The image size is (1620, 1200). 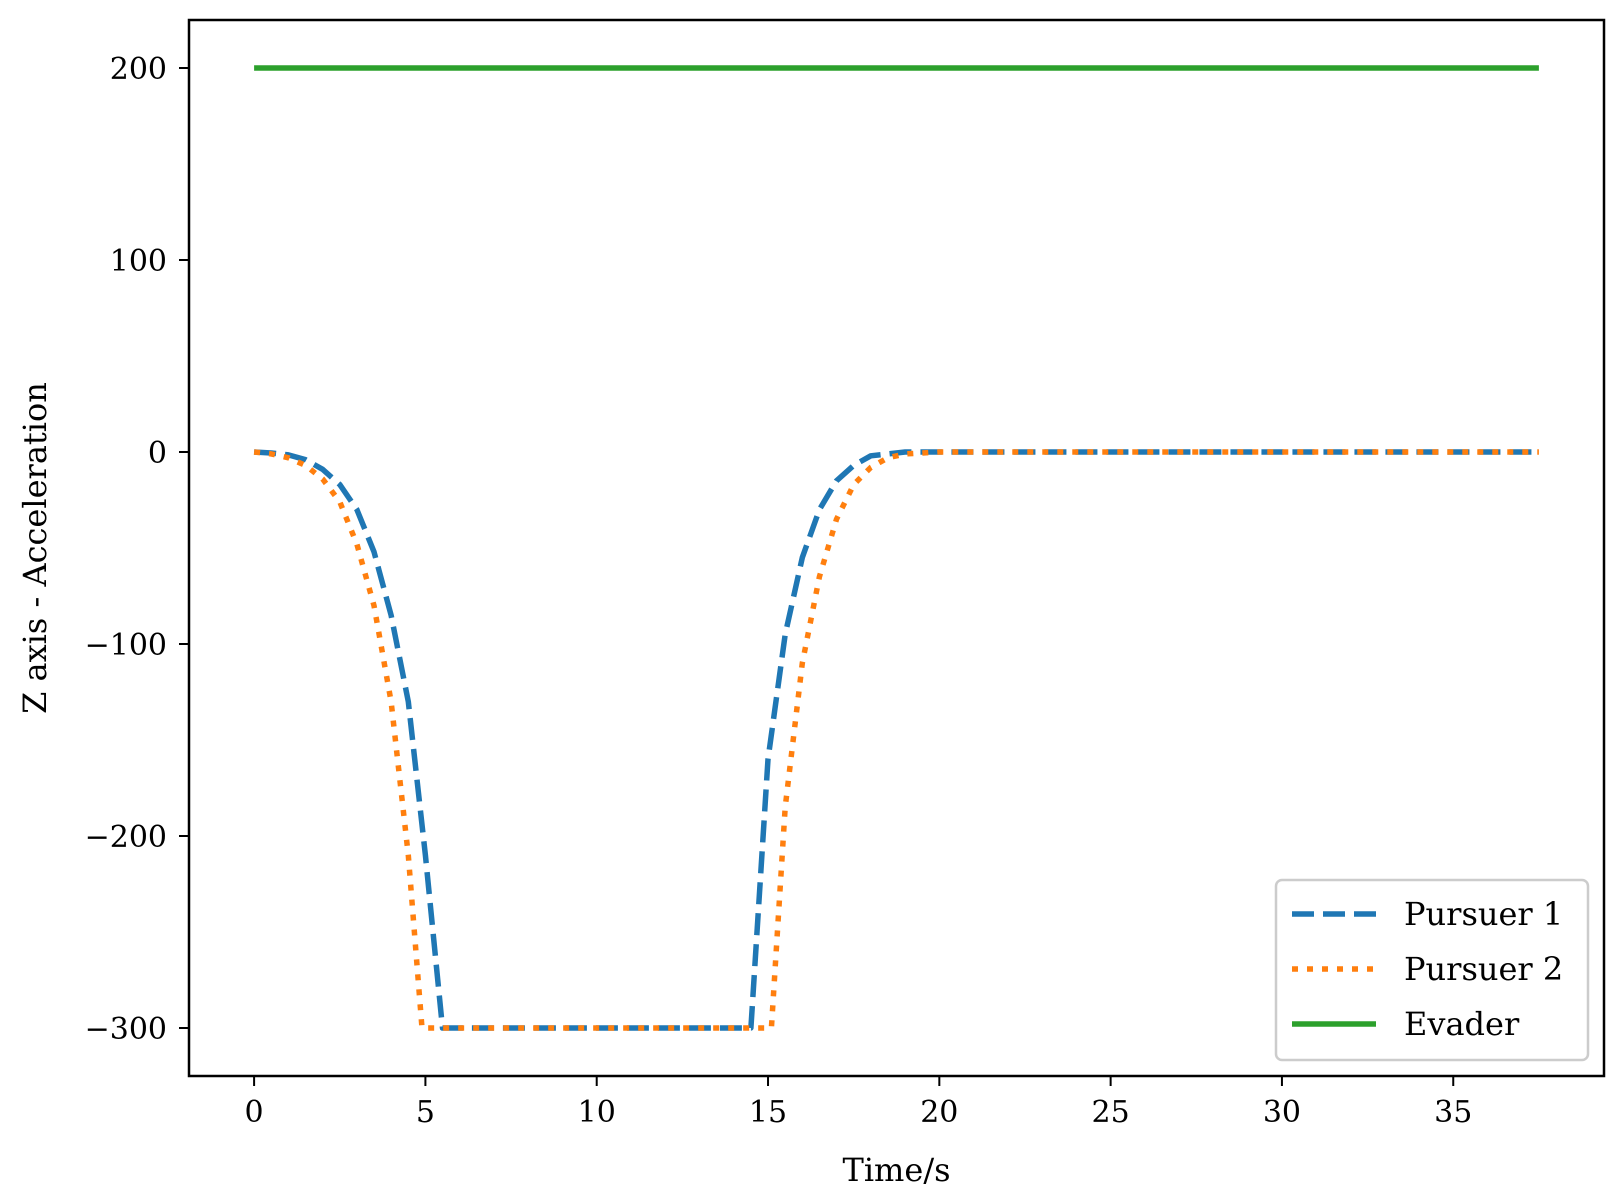 I want to click on legend-label-3: Evader, so click(x=1462, y=1024).